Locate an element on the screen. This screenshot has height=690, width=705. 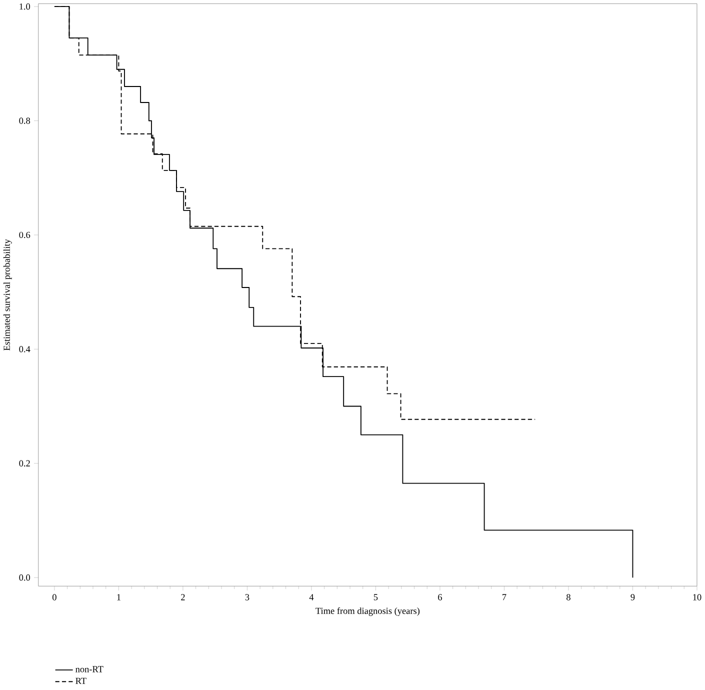
y-axis-title: Estimated survival probability is located at coordinates (7, 295).